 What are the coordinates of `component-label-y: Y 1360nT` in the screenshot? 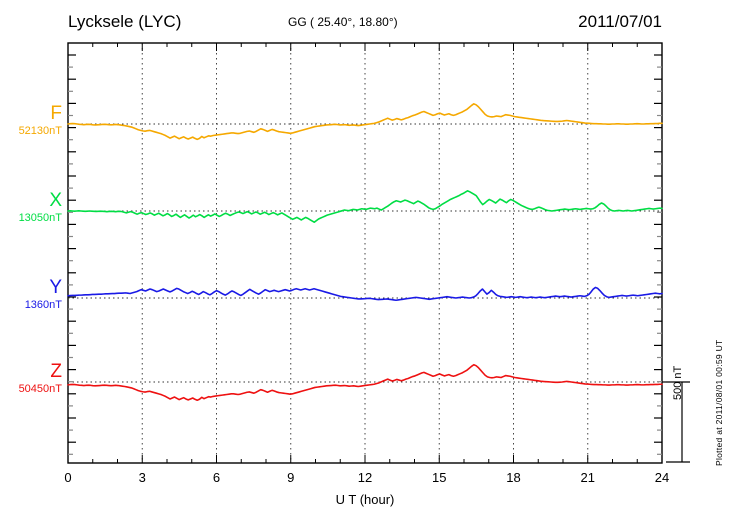 It's located at (33, 295).